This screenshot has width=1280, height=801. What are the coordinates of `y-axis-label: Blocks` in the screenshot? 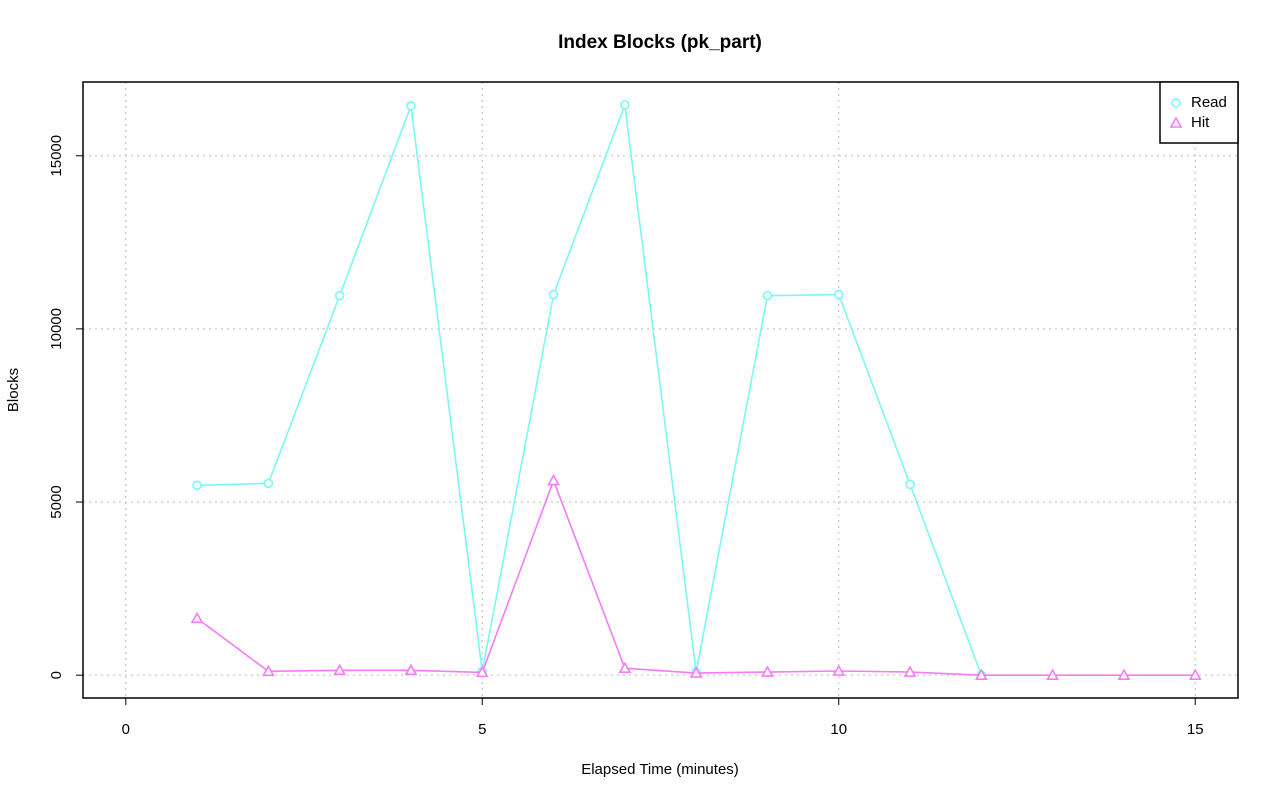 It's located at (13, 390).